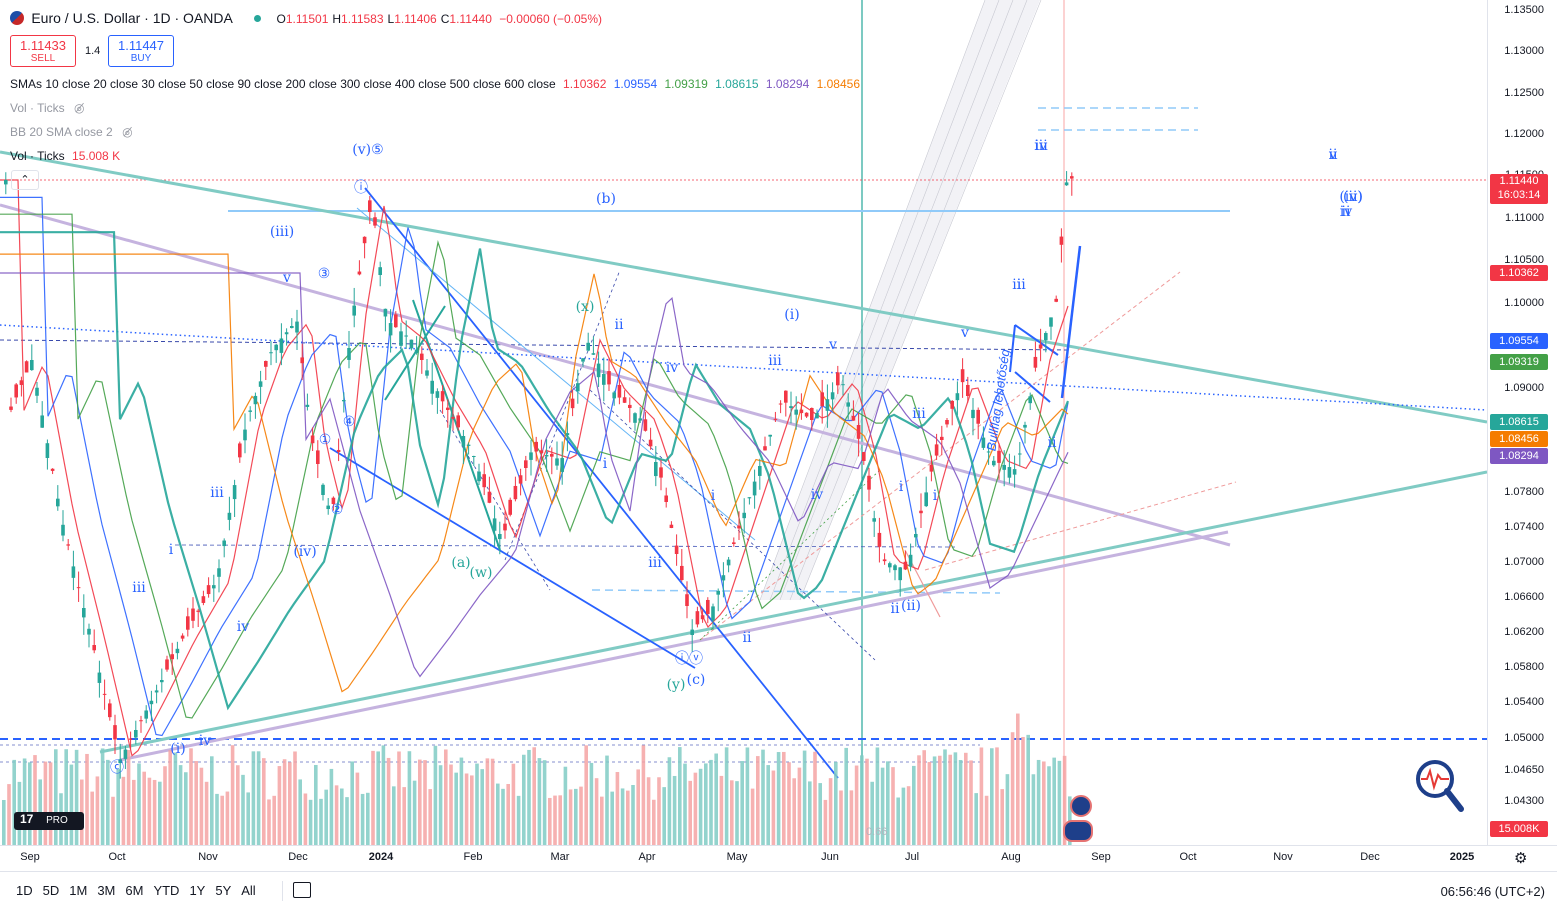 Image resolution: width=1557 pixels, height=910 pixels. I want to click on time-tick: 2024, so click(381, 857).